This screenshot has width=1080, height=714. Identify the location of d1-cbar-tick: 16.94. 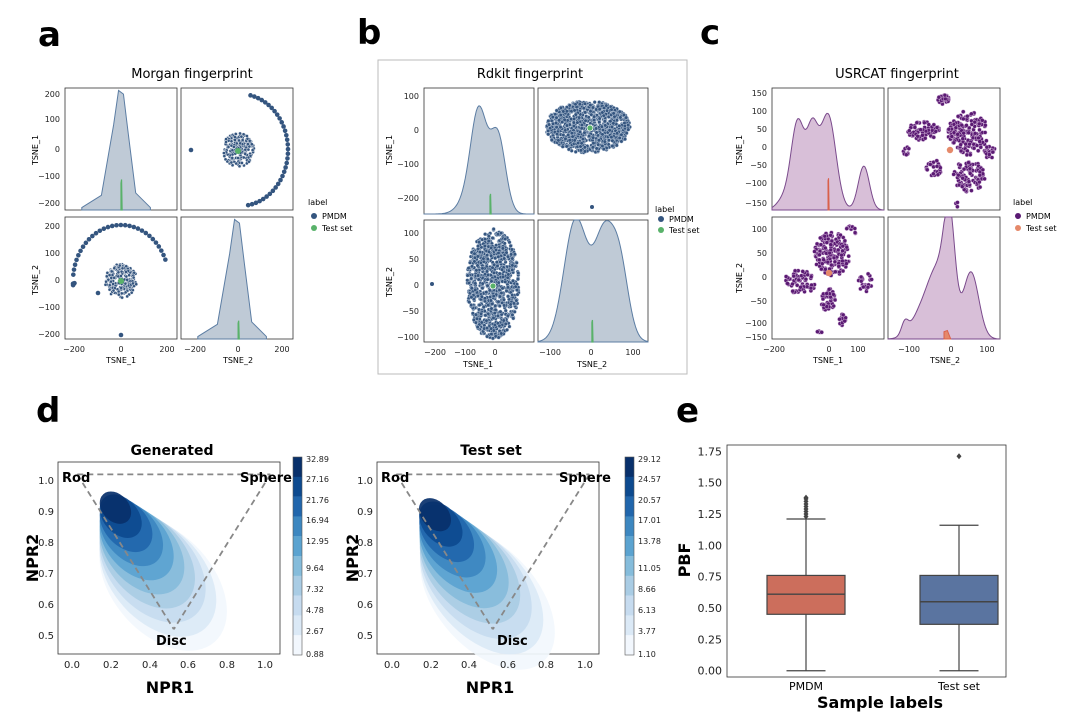
(317, 520).